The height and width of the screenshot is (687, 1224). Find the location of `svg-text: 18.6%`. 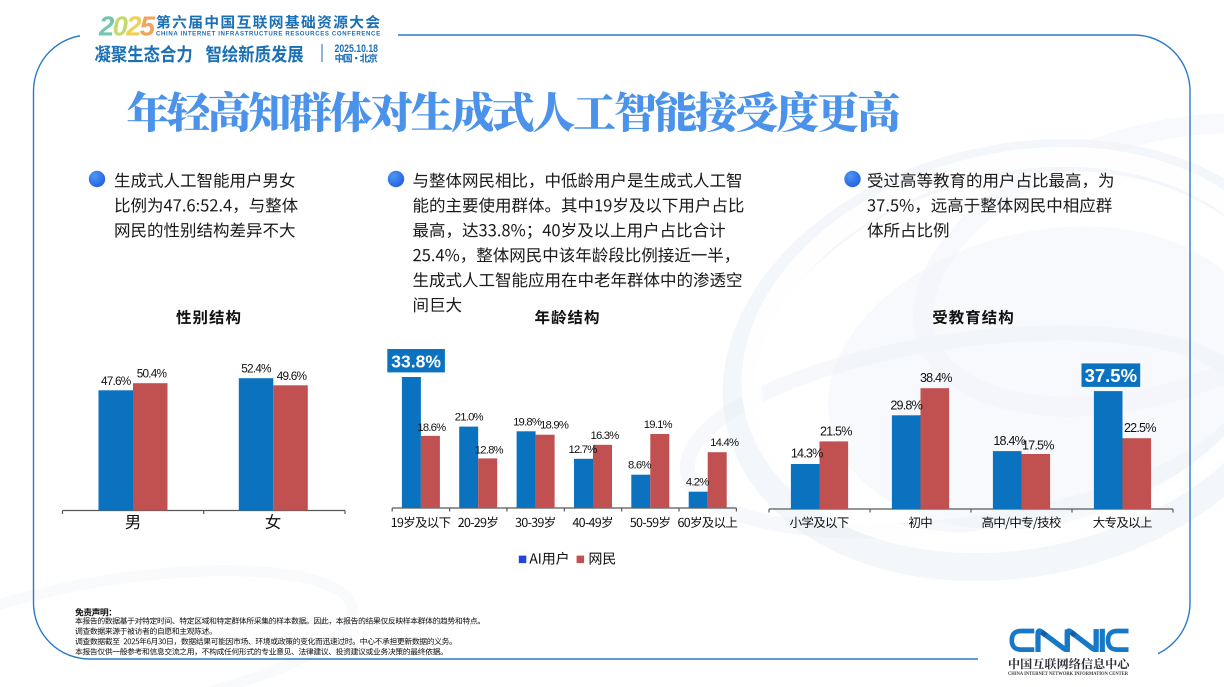

svg-text: 18.6% is located at coordinates (431, 428).